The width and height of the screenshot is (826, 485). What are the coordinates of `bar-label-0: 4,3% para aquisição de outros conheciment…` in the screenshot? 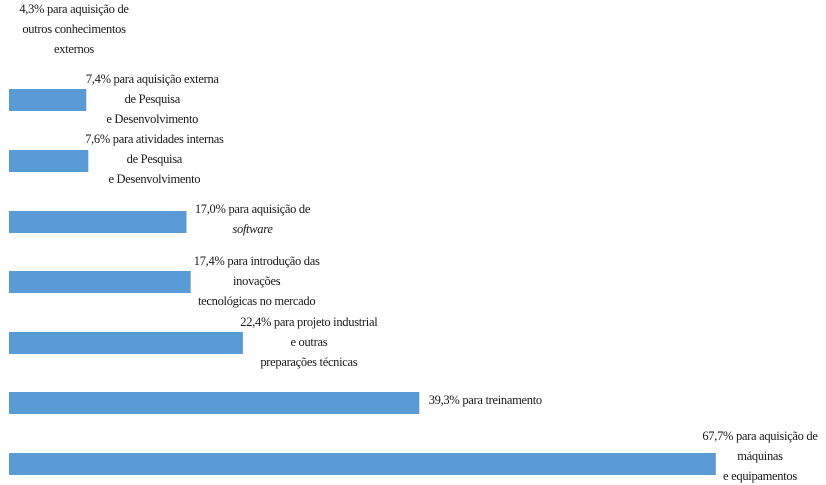 It's located at (74, 29).